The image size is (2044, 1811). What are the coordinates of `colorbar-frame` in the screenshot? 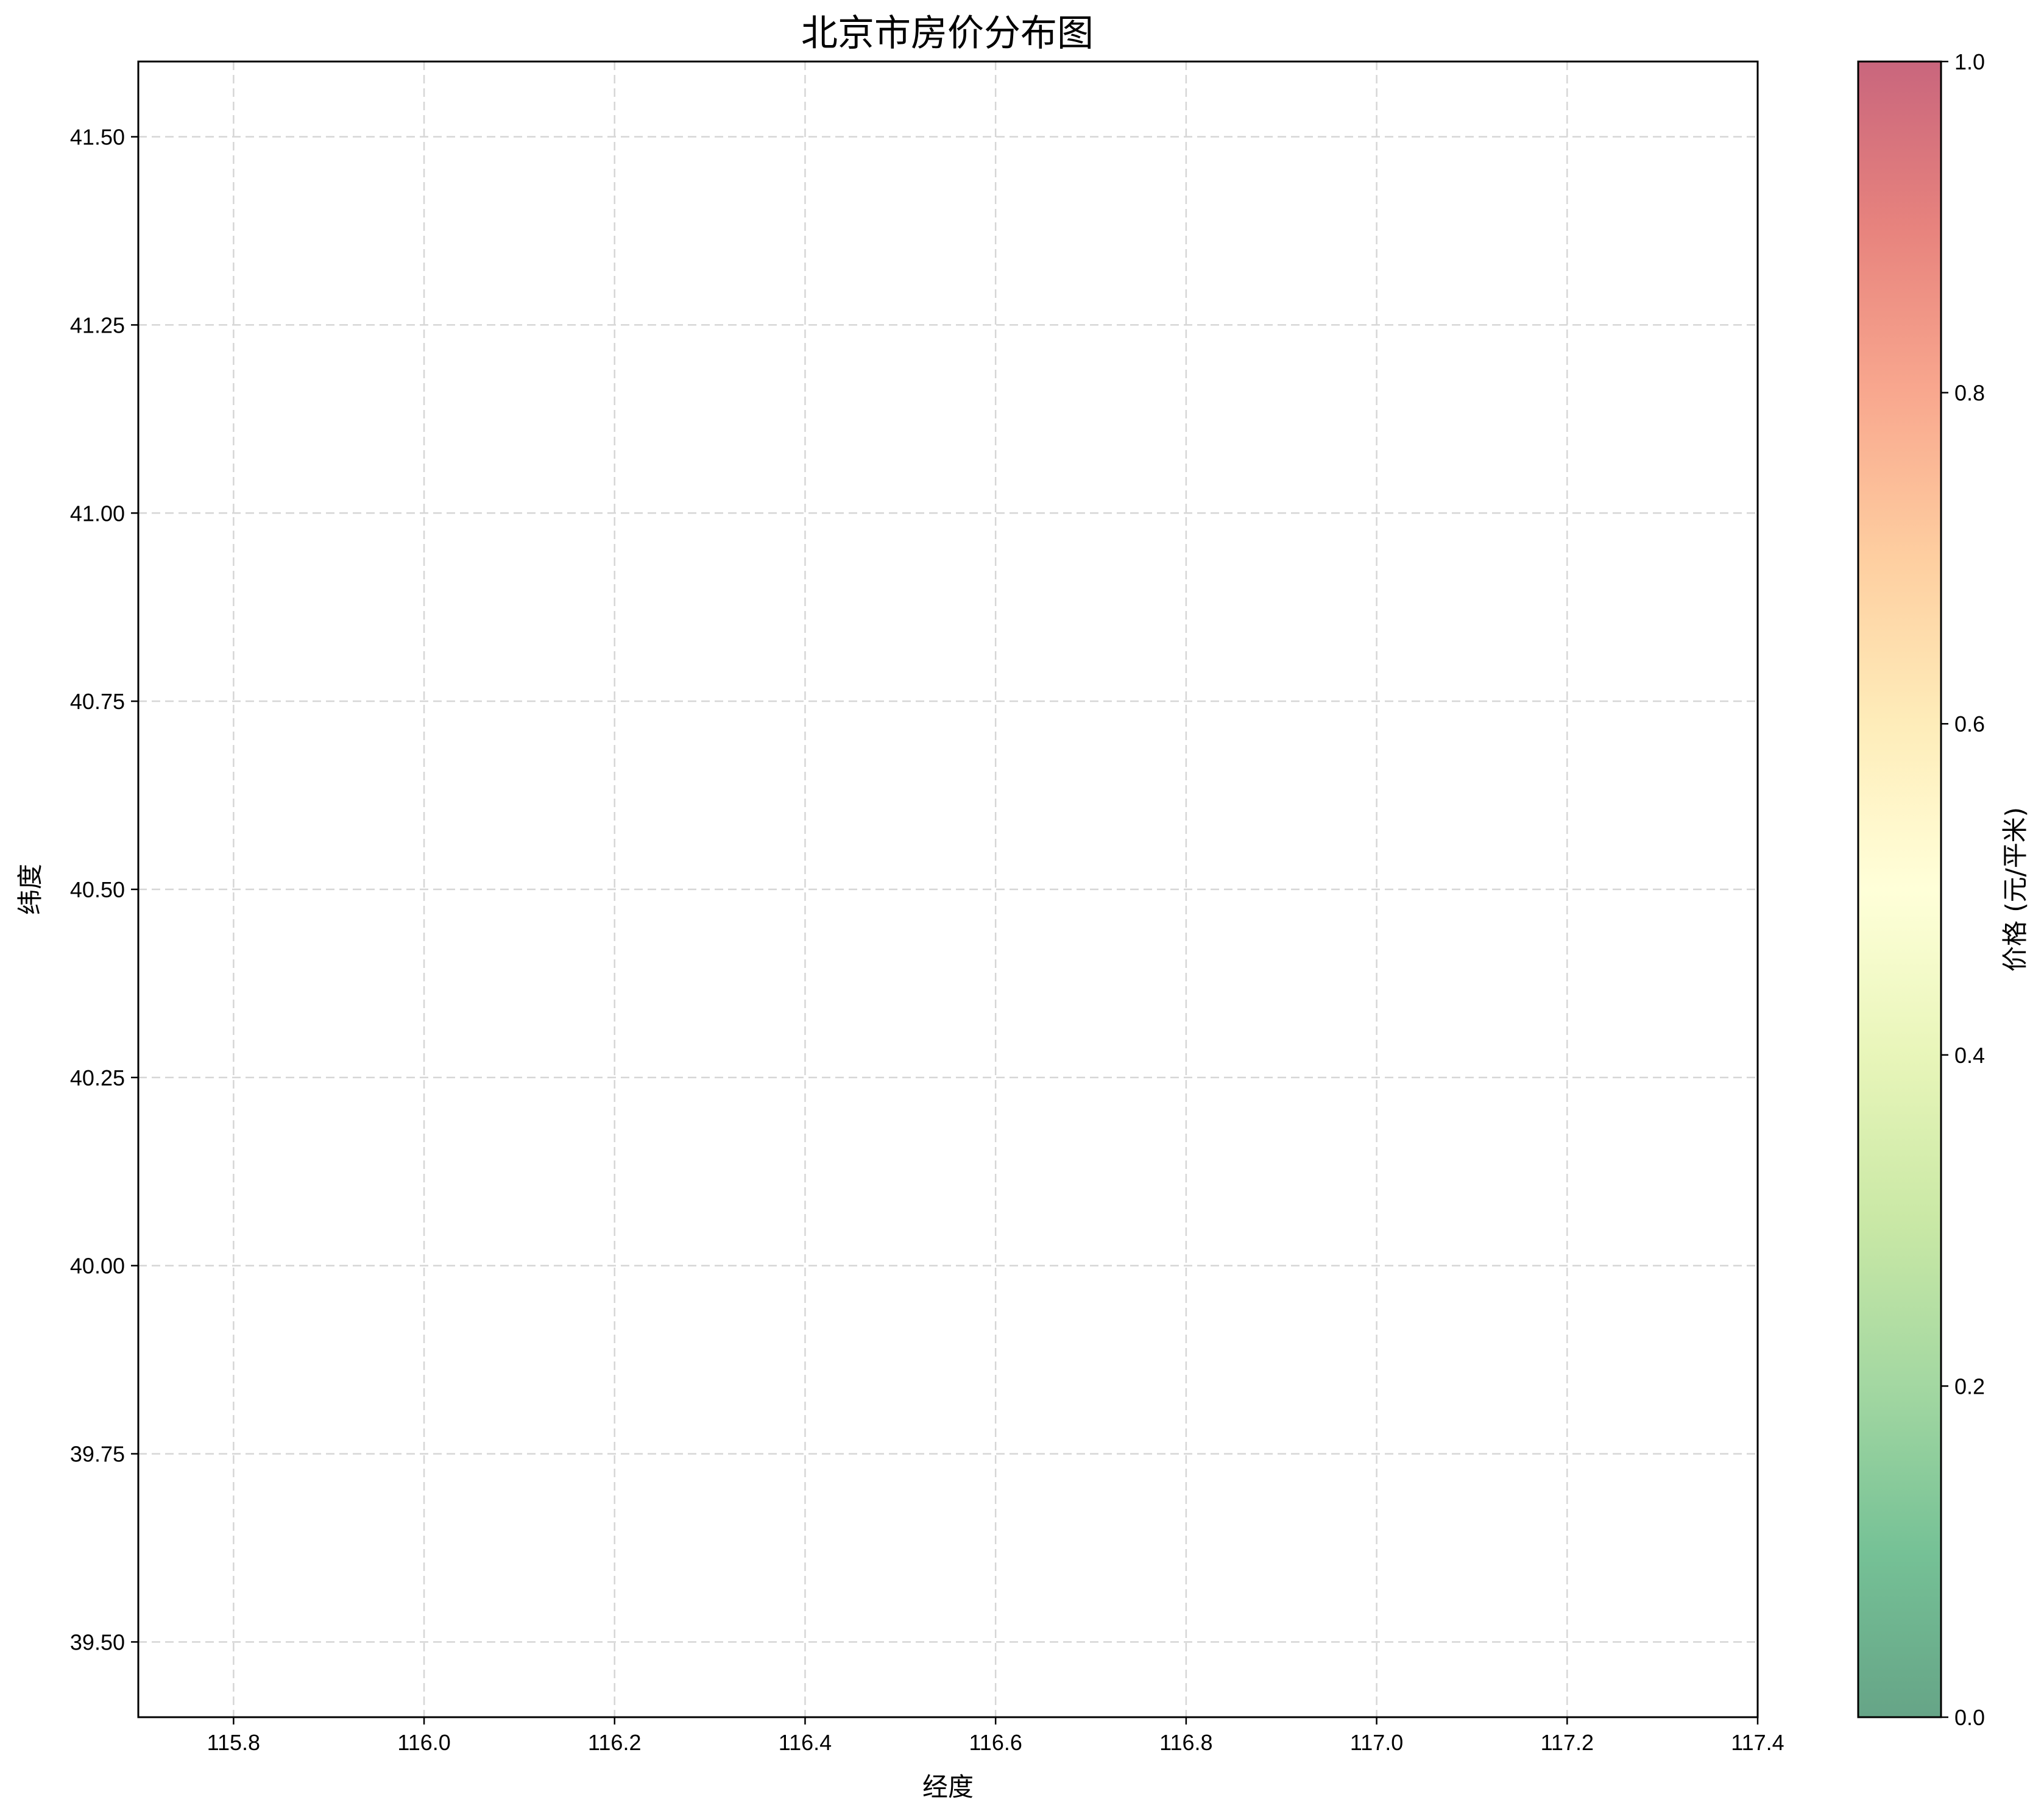 It's located at (1899, 889).